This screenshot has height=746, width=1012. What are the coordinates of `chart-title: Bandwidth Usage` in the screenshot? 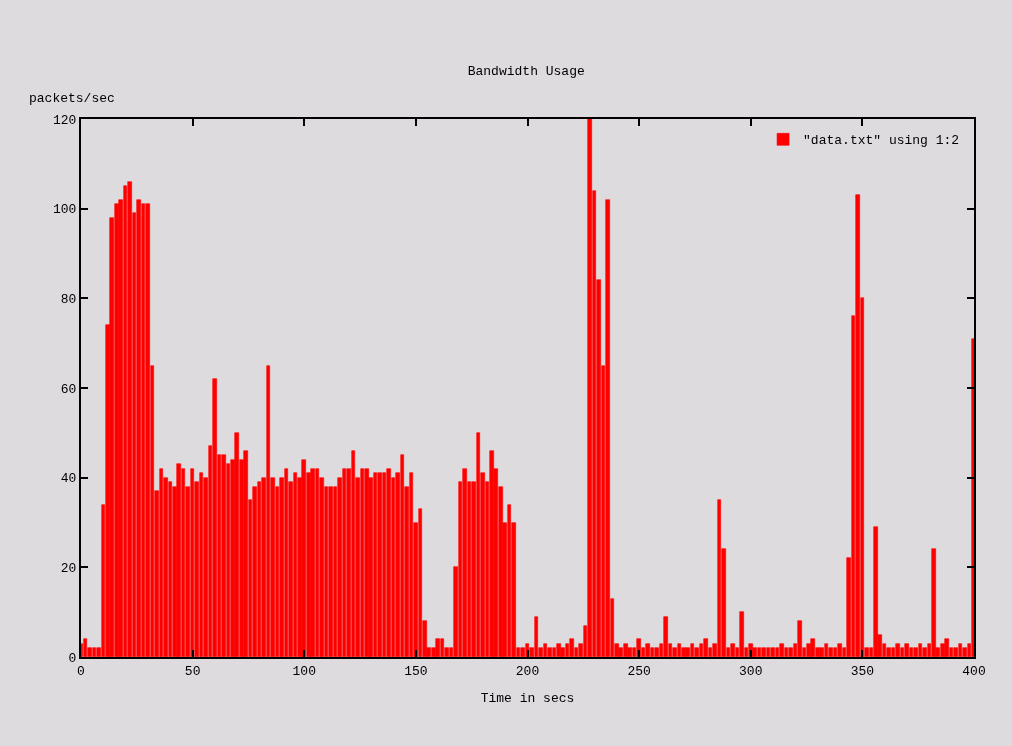 It's located at (526, 71).